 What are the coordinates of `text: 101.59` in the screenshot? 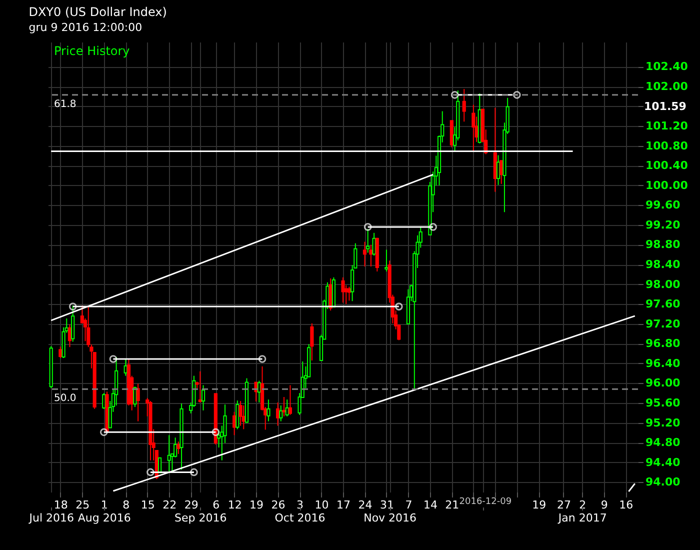 It's located at (665, 106).